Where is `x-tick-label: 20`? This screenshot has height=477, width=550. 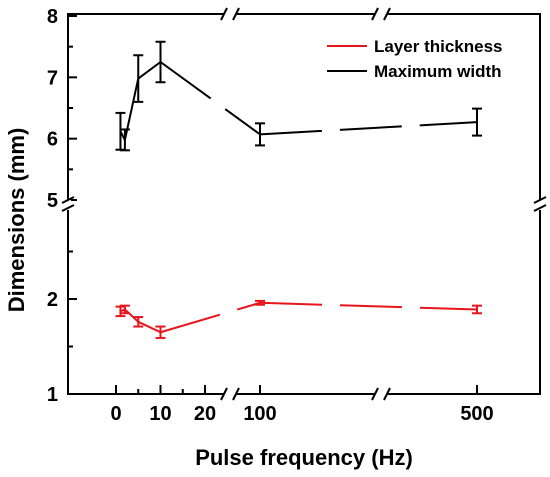
x-tick-label: 20 is located at coordinates (205, 414).